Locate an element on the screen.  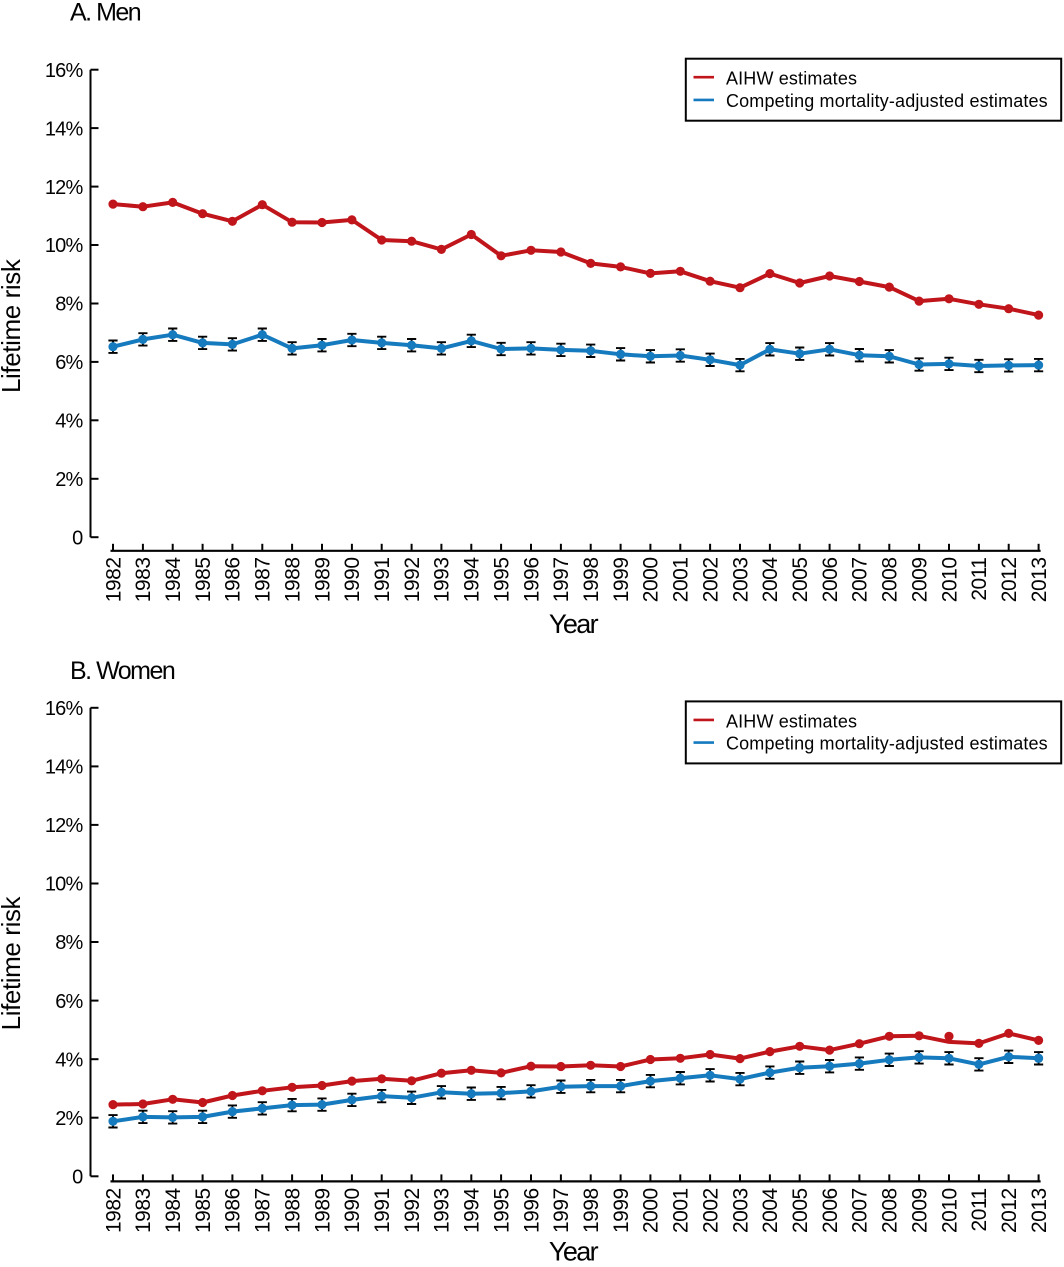
svg-text: A. Men is located at coordinates (105, 13).